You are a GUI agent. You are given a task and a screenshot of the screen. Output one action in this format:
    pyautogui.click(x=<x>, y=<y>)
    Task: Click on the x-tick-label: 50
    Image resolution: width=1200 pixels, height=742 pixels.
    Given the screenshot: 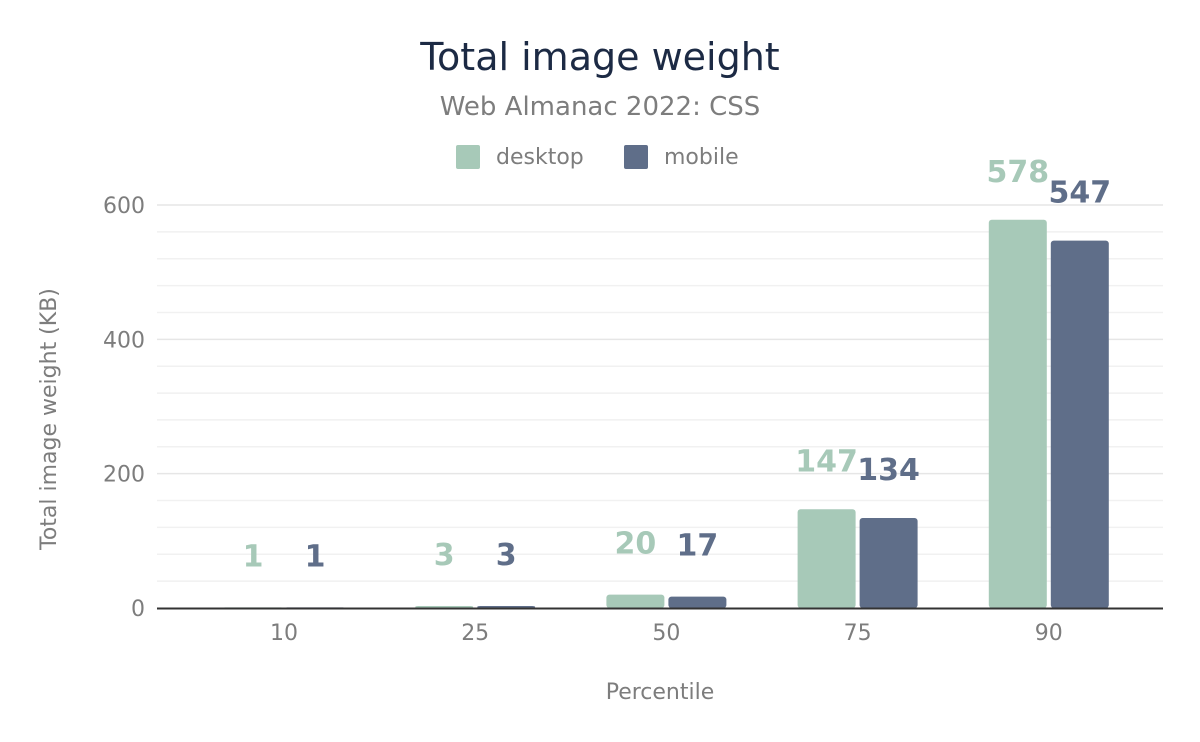 What is the action you would take?
    pyautogui.click(x=666, y=633)
    